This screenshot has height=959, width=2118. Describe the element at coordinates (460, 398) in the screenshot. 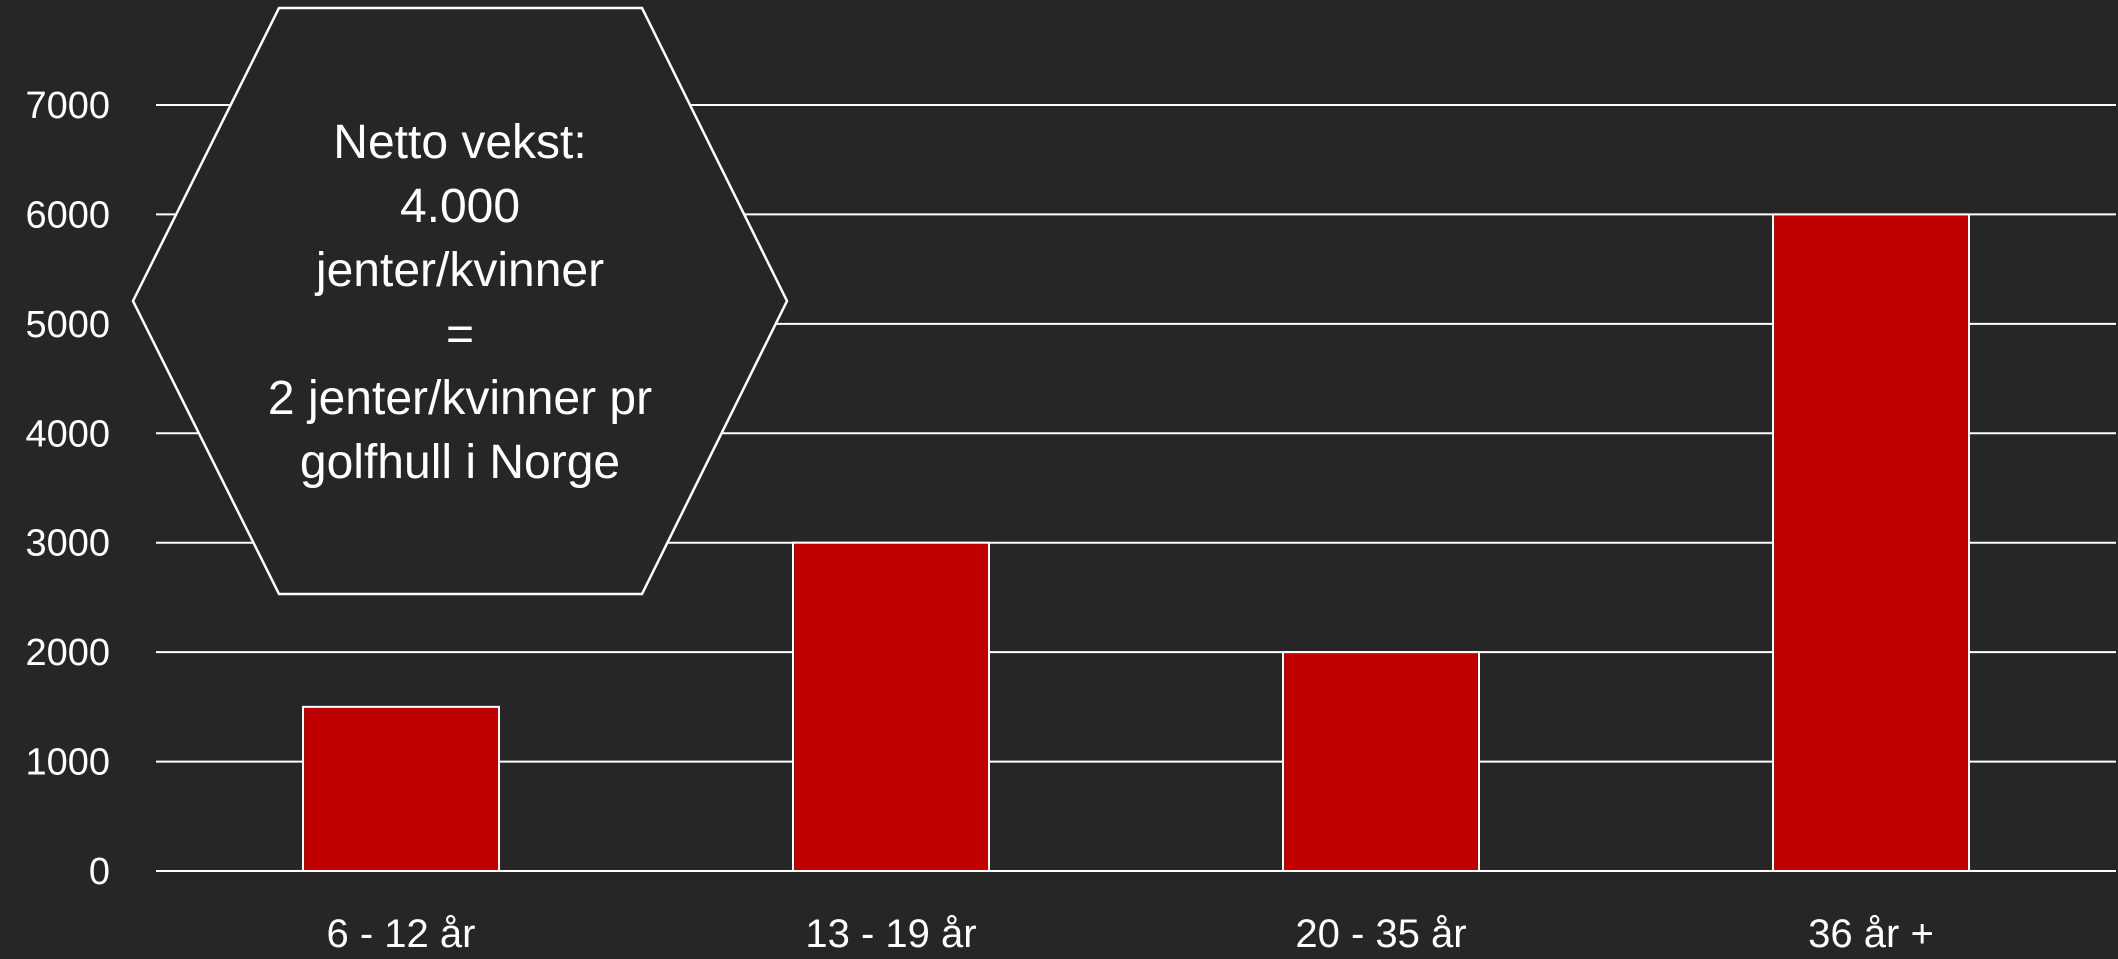

I see `callout-line-5: 2 jenter/kvinner pr` at that location.